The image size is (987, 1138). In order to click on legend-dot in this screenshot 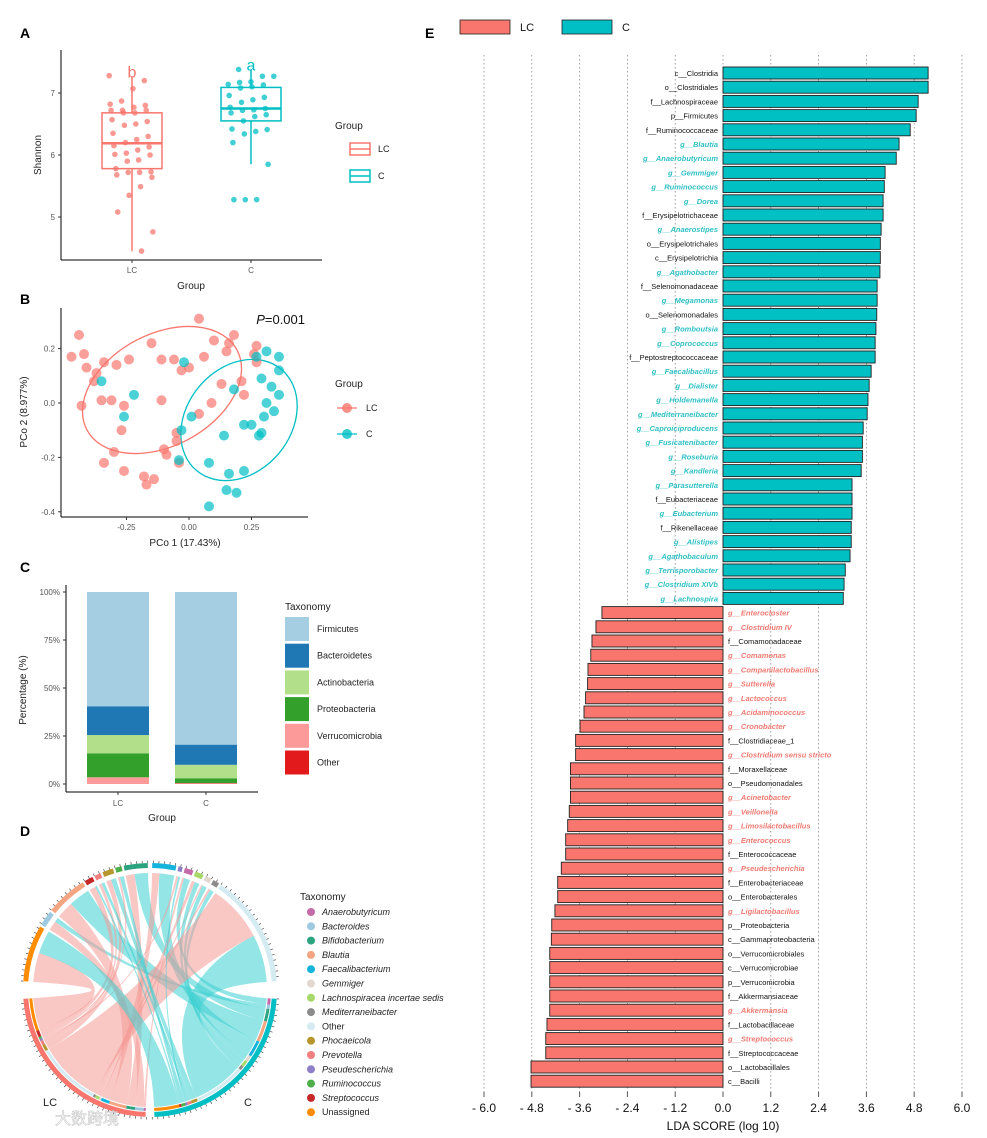, I will do `click(311, 1026)`.